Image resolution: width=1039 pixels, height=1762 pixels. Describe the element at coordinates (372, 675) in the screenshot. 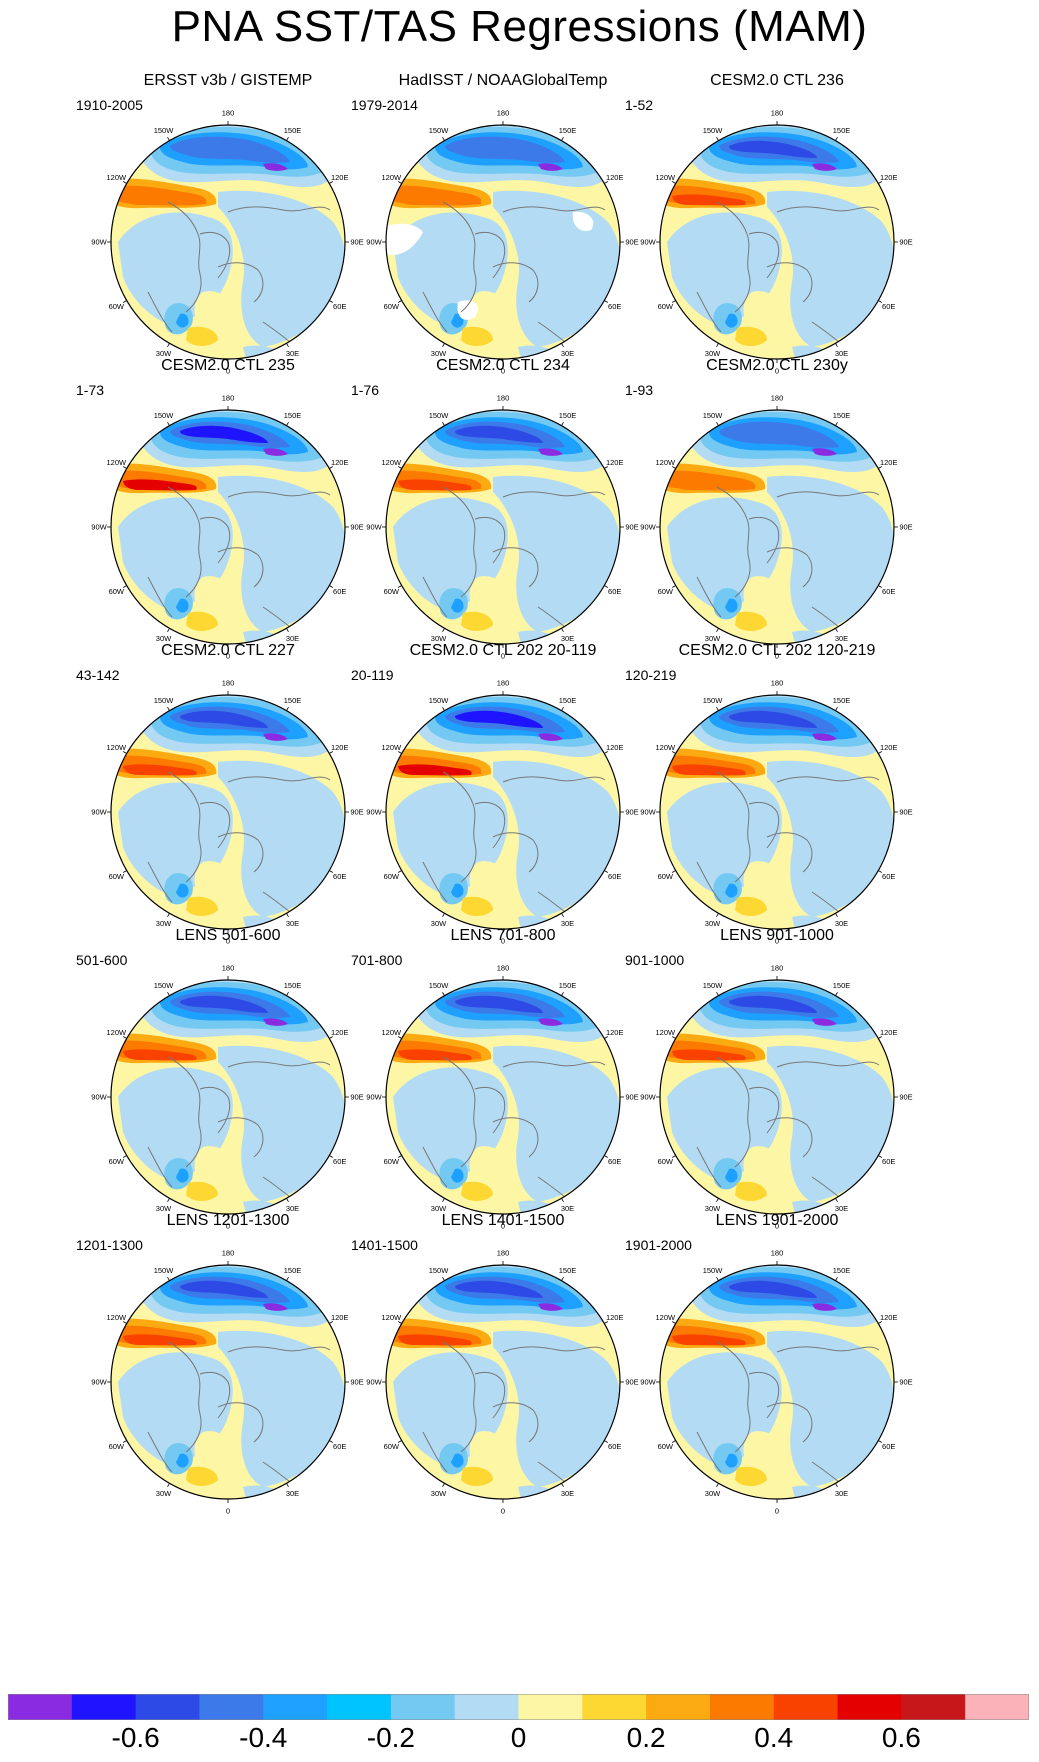

I see `panel-period: 20-119` at that location.